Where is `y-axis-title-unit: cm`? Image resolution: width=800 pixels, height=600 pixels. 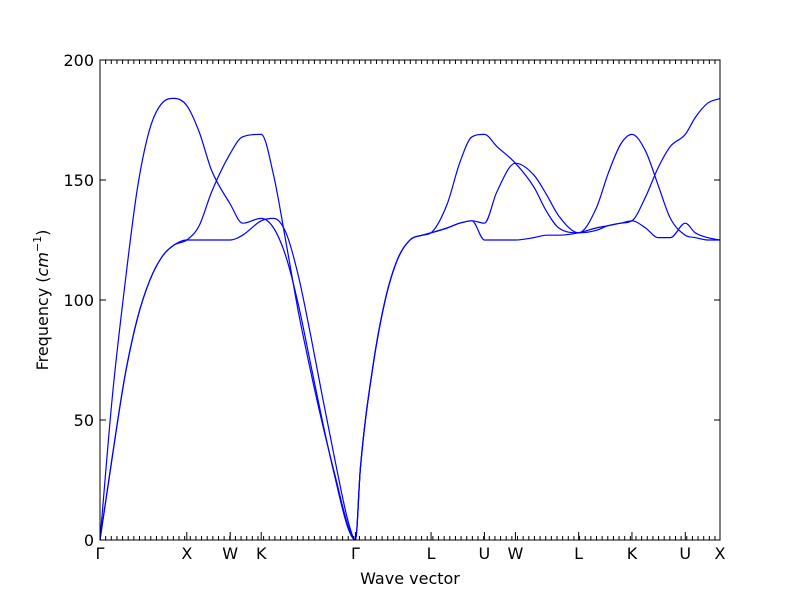
y-axis-title-unit: cm is located at coordinates (42, 264).